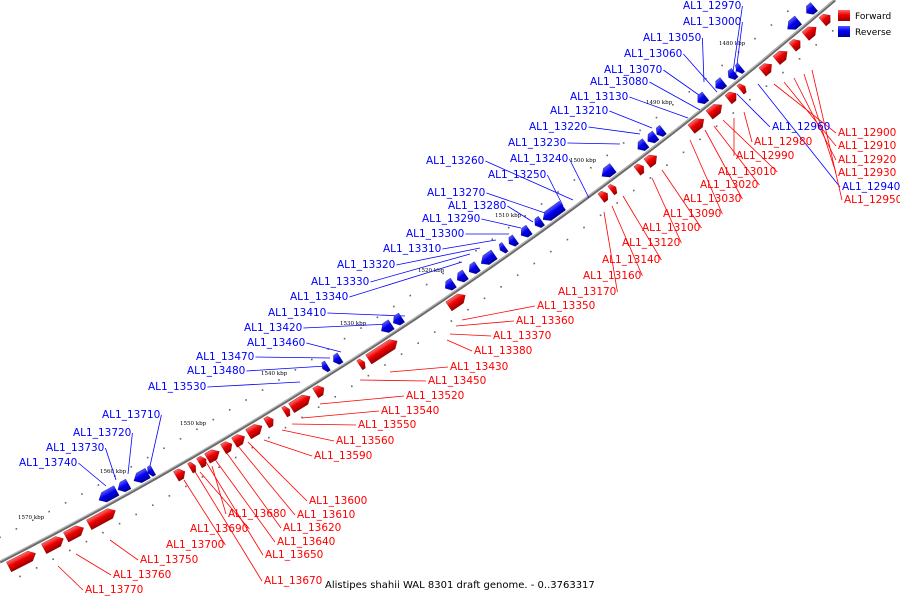 Image resolution: width=900 pixels, height=600 pixels. I want to click on reverse-gene-label: AL1_13060, so click(653, 54).